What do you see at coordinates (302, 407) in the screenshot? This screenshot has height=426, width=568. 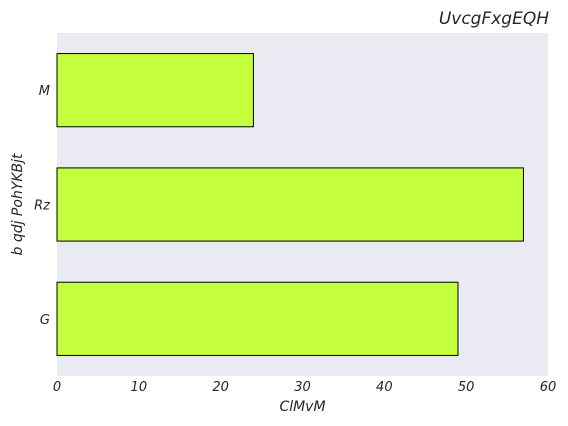 I see `x-axis-label: ClMvM` at bounding box center [302, 407].